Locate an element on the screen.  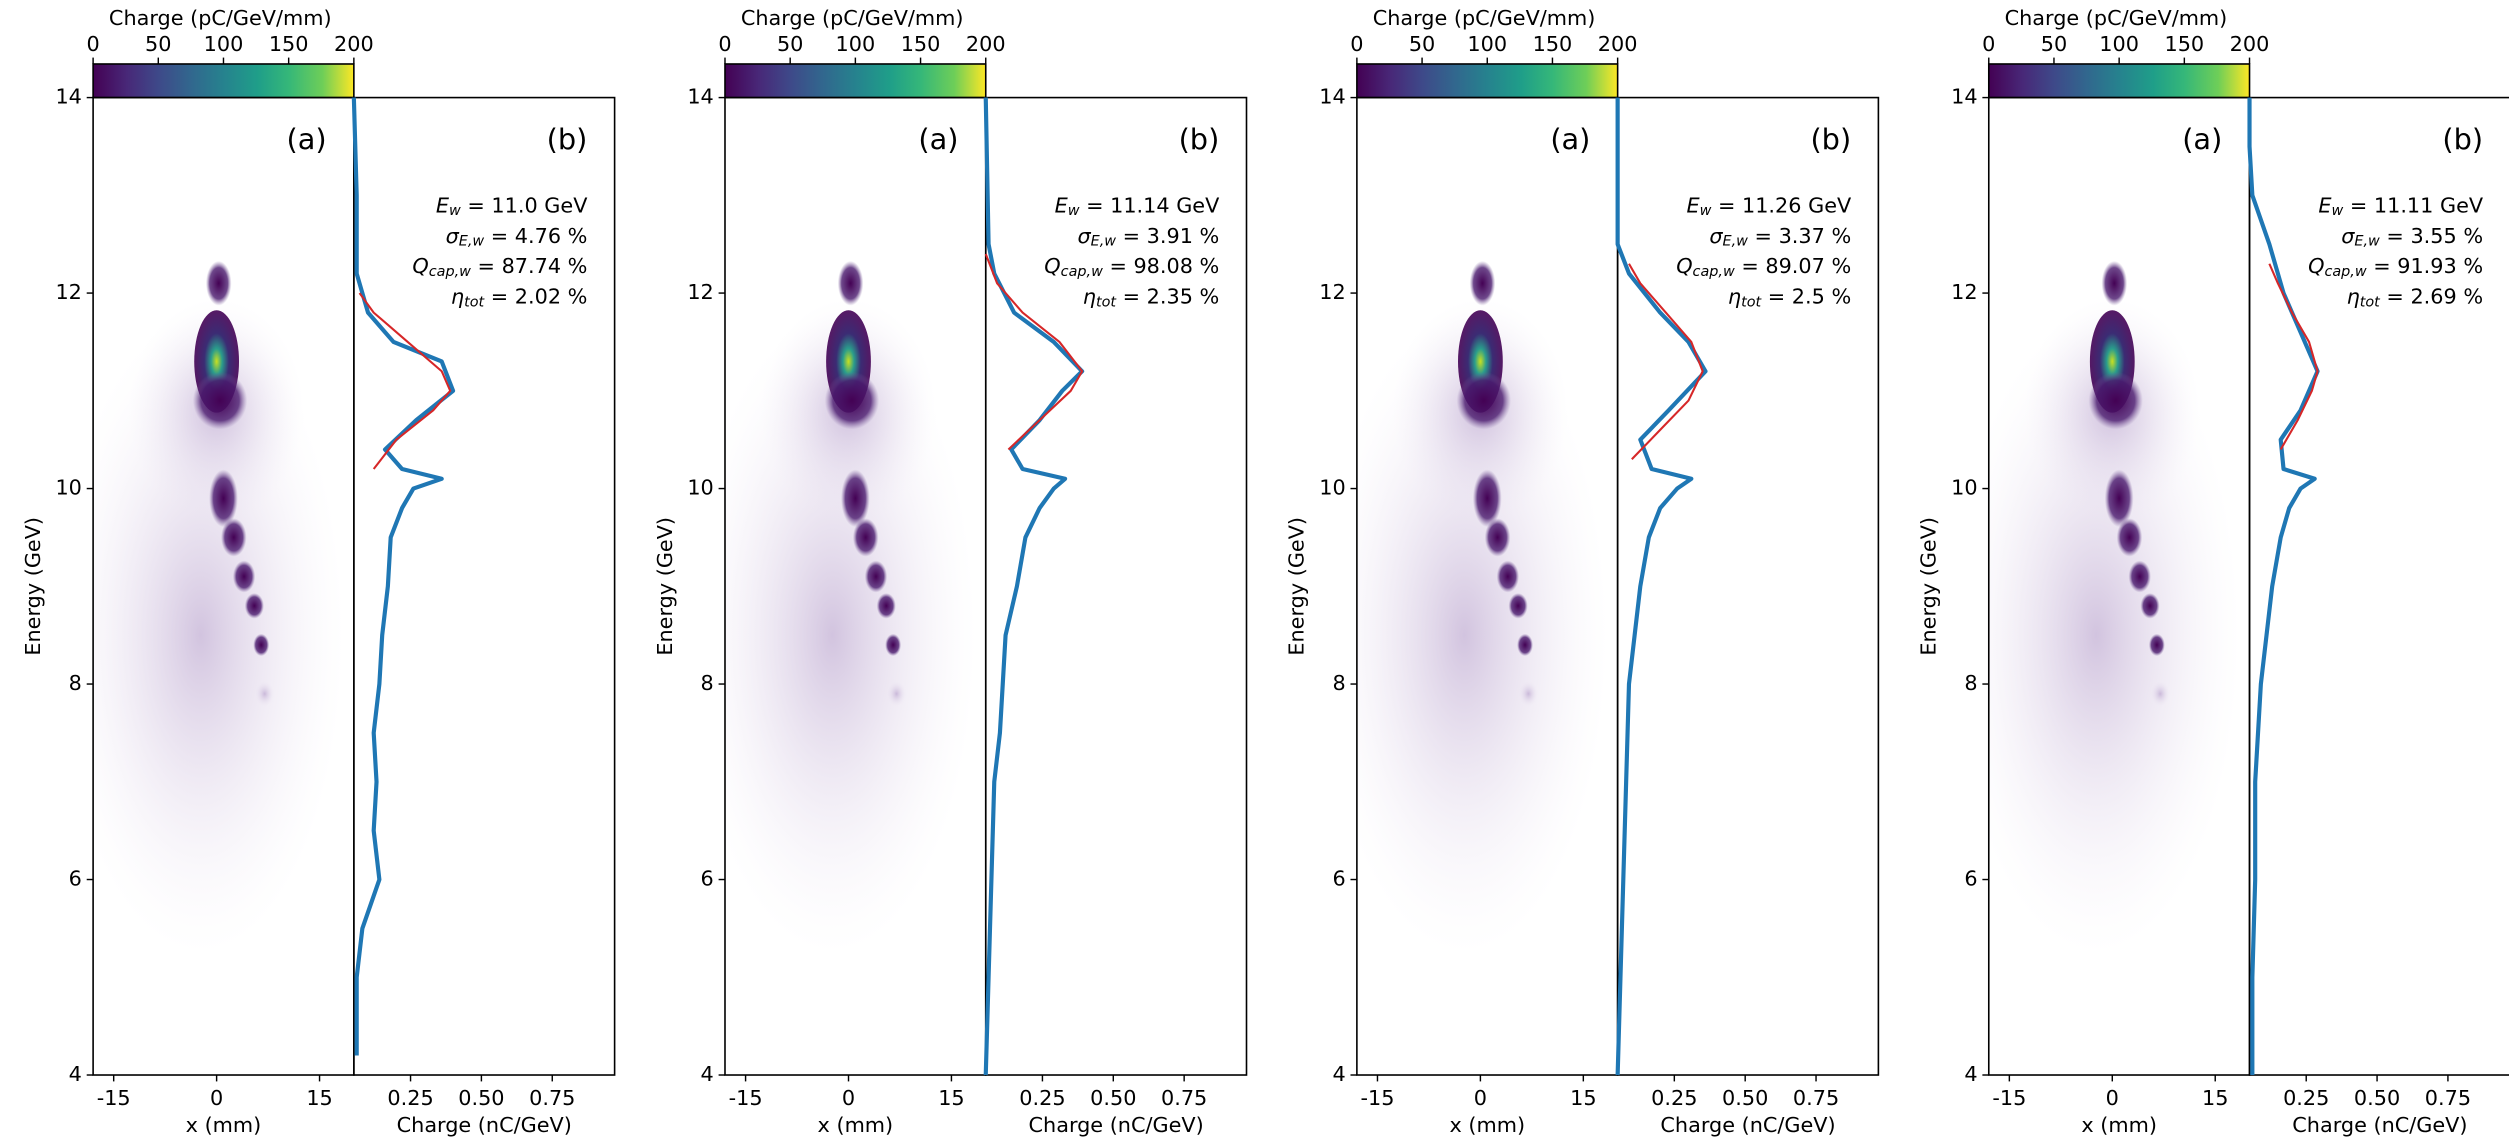
annotation: σE,w = 3.37 % is located at coordinates (1780, 237).